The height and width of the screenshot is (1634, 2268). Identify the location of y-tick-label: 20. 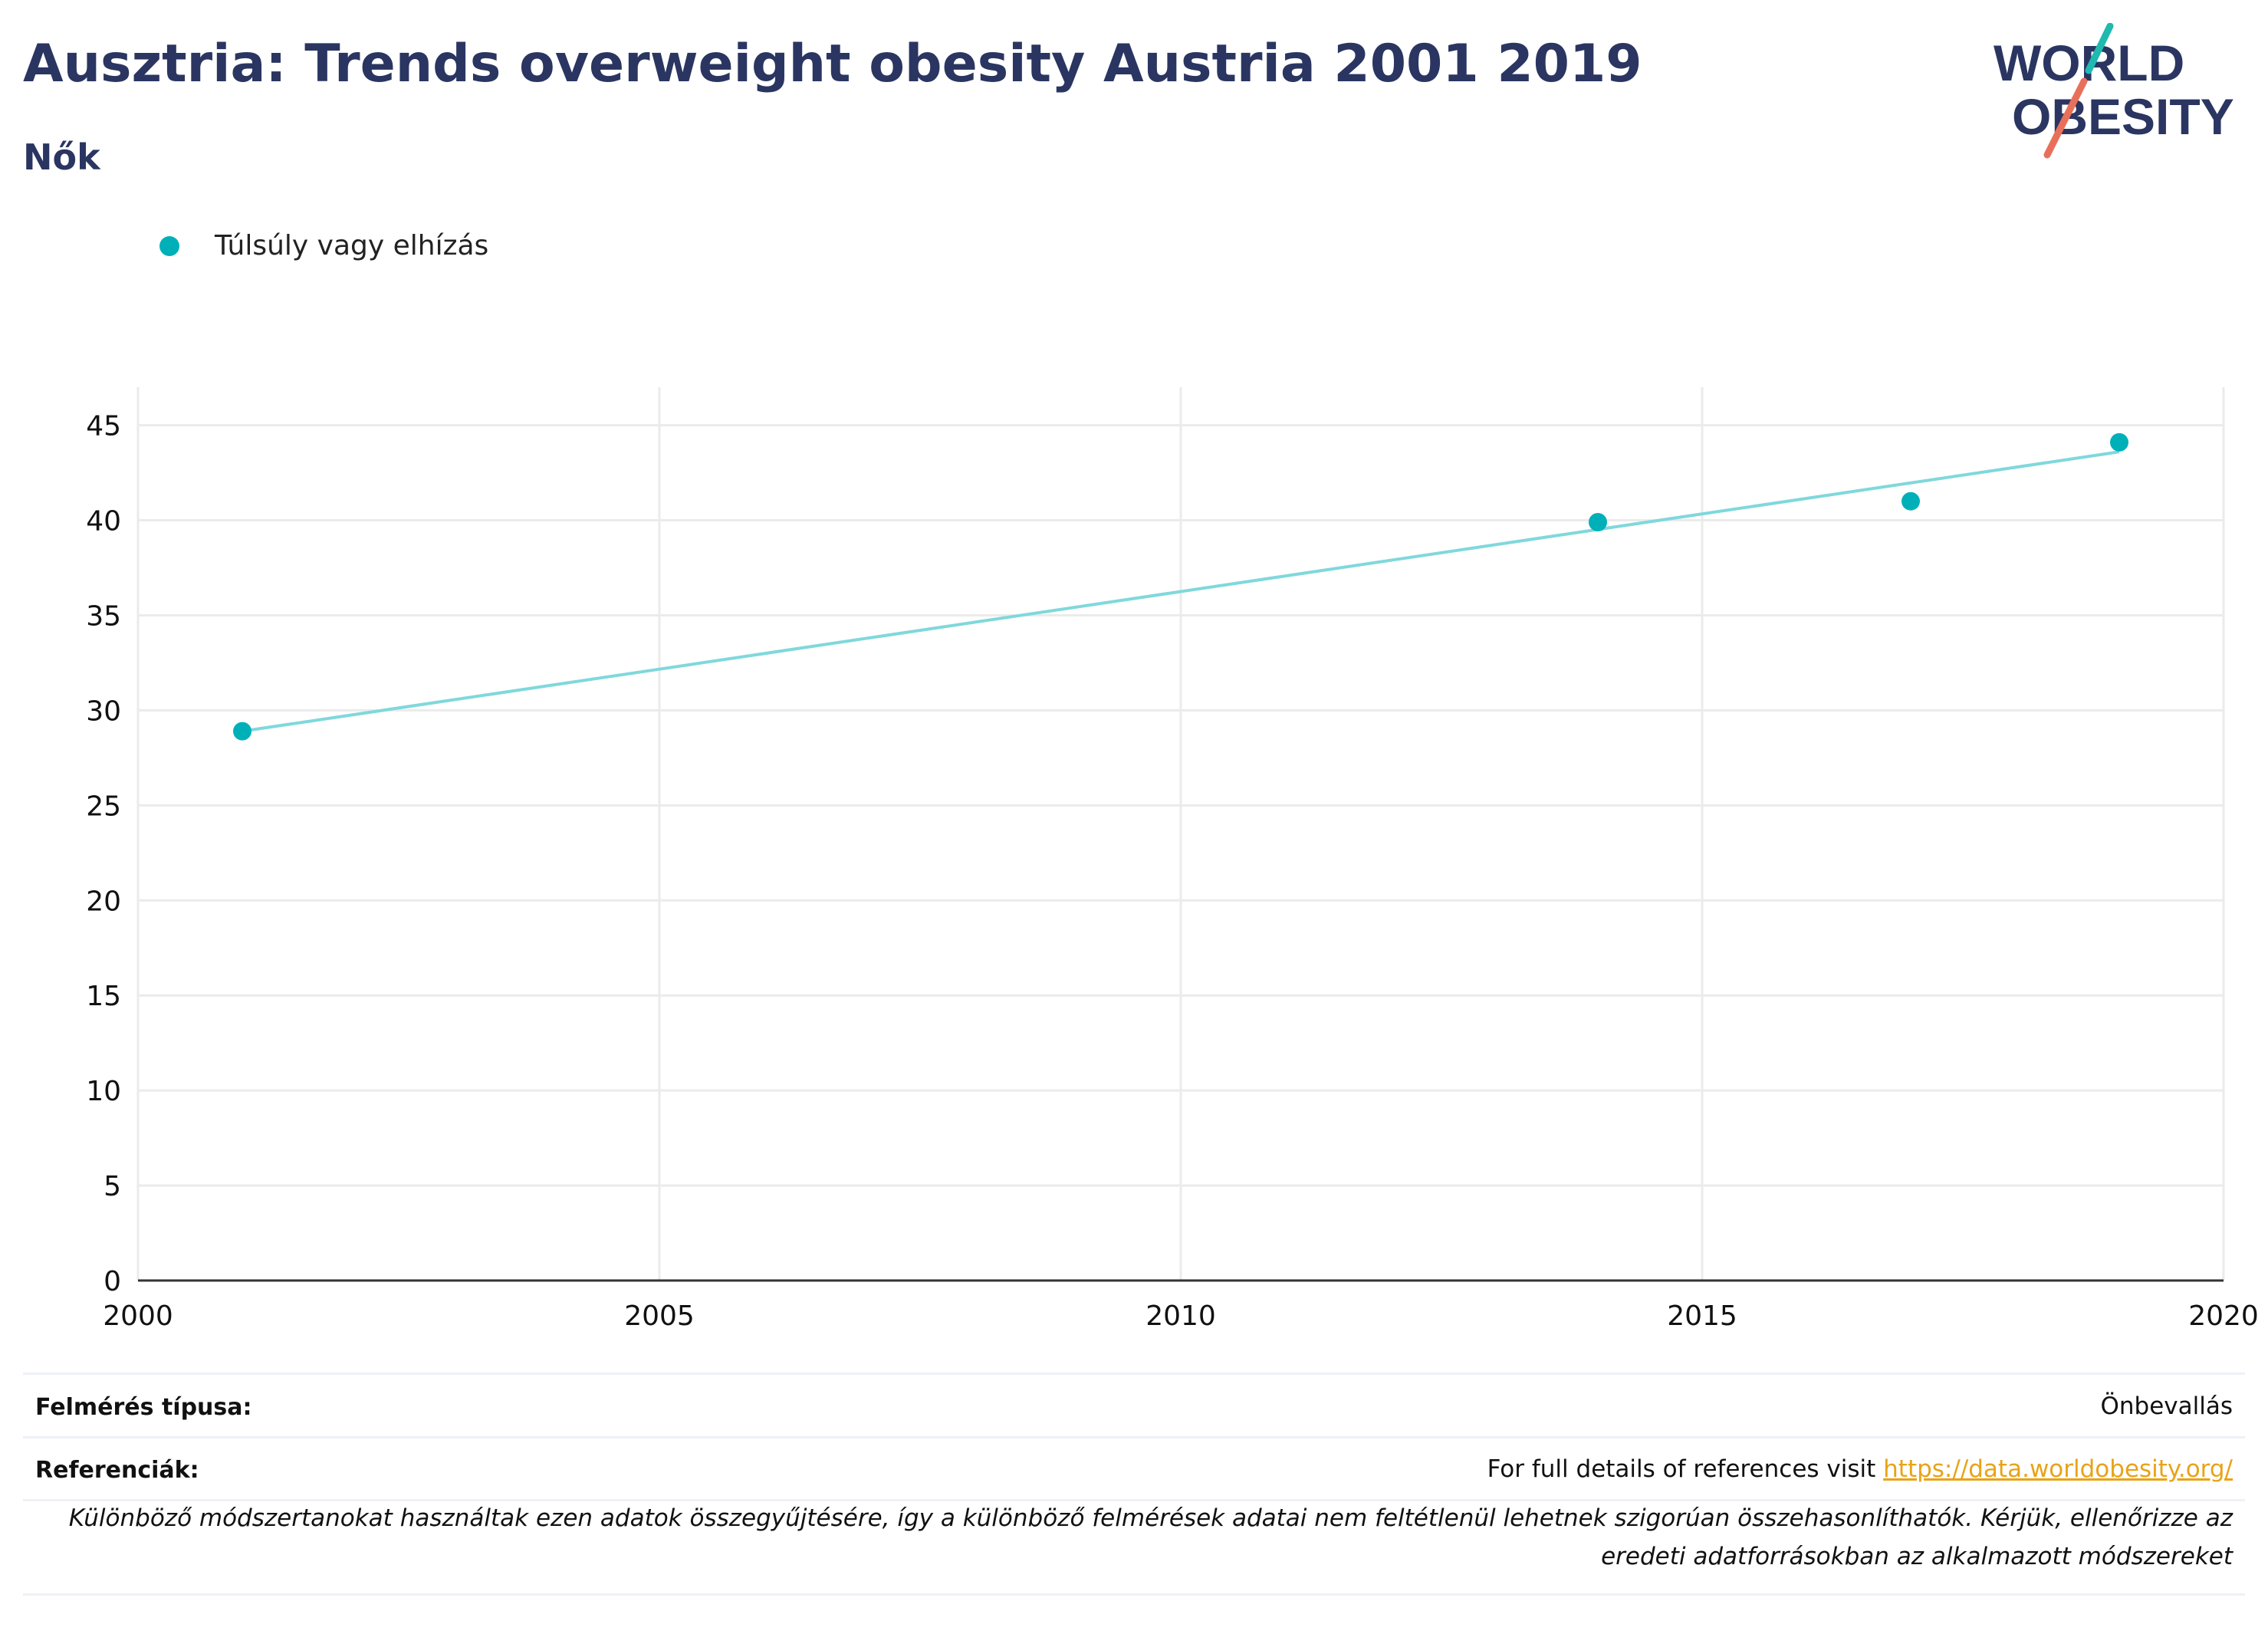
(103, 902).